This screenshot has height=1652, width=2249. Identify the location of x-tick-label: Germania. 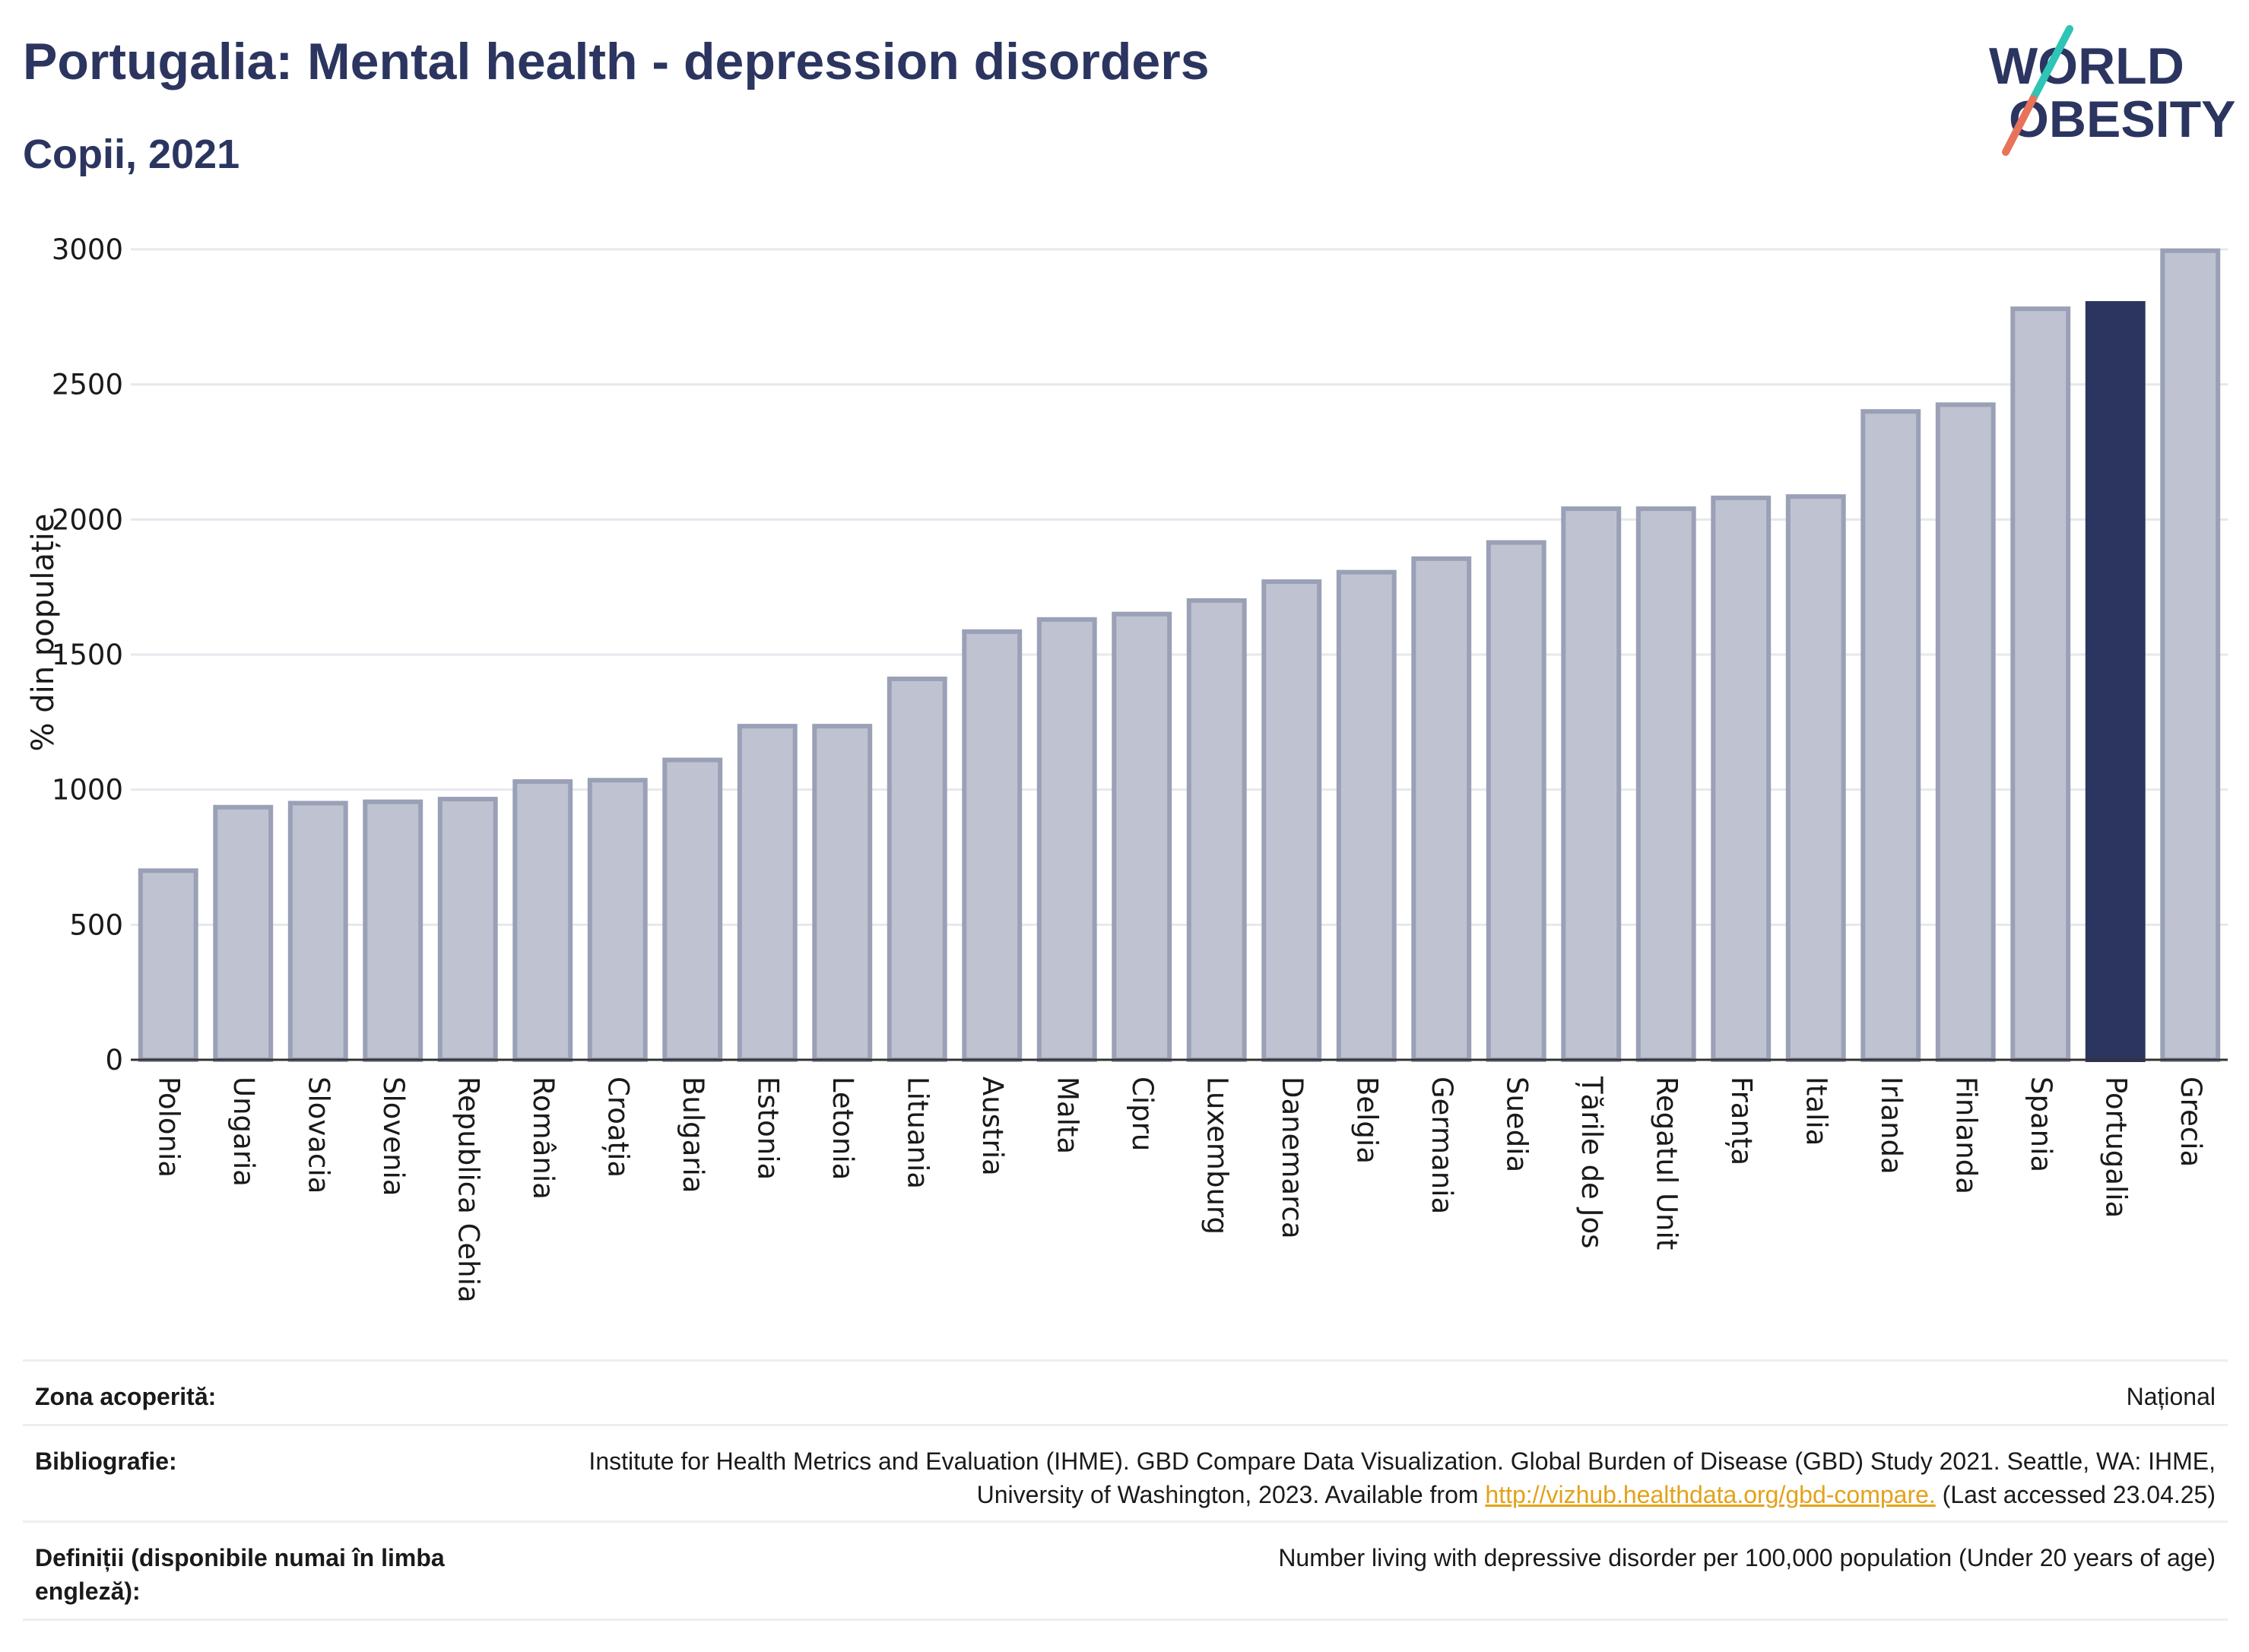
(1442, 1145).